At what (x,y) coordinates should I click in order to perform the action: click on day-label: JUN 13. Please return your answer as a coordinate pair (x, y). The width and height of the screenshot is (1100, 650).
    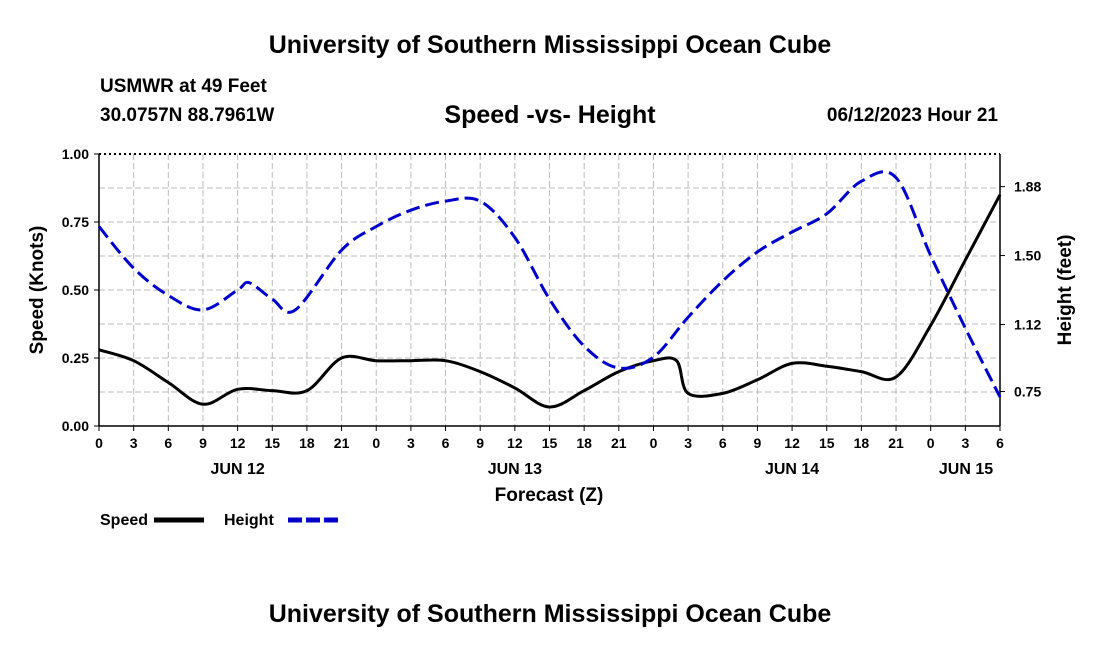
    Looking at the image, I should click on (515, 469).